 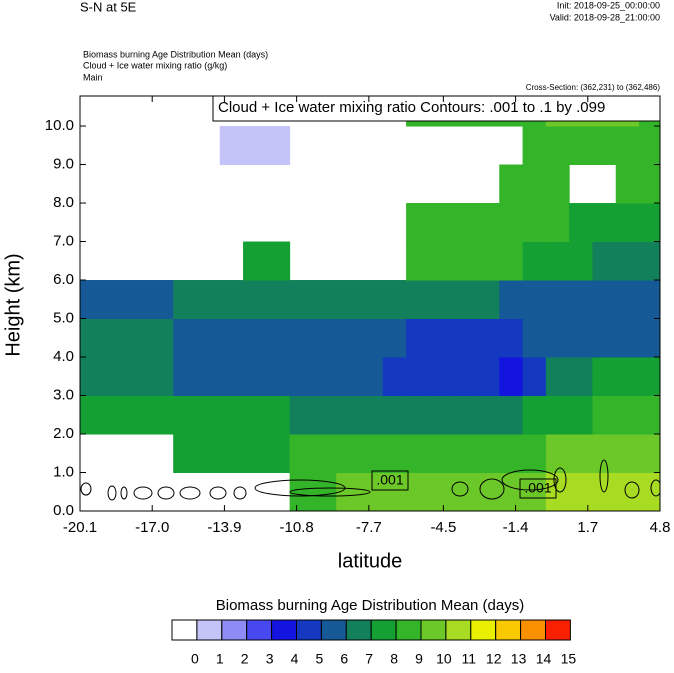 I want to click on valid-time: Valid: 2018-09-28_21:00:00, so click(x=605, y=17).